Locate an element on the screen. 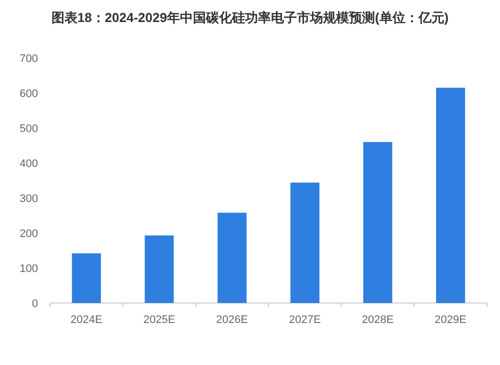 This screenshot has width=500, height=365. y-tick-label: 200 is located at coordinates (29, 234).